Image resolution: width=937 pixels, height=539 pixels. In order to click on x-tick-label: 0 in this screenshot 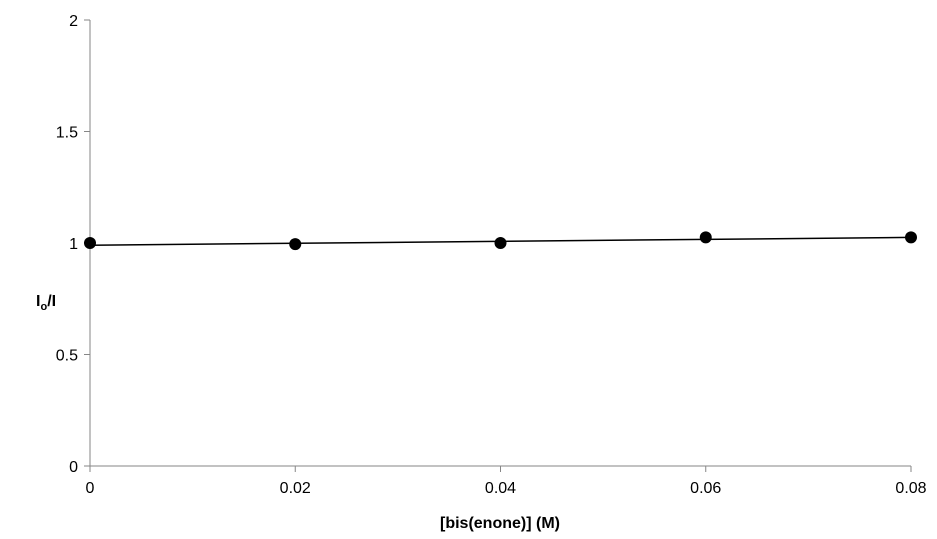, I will do `click(90, 488)`.